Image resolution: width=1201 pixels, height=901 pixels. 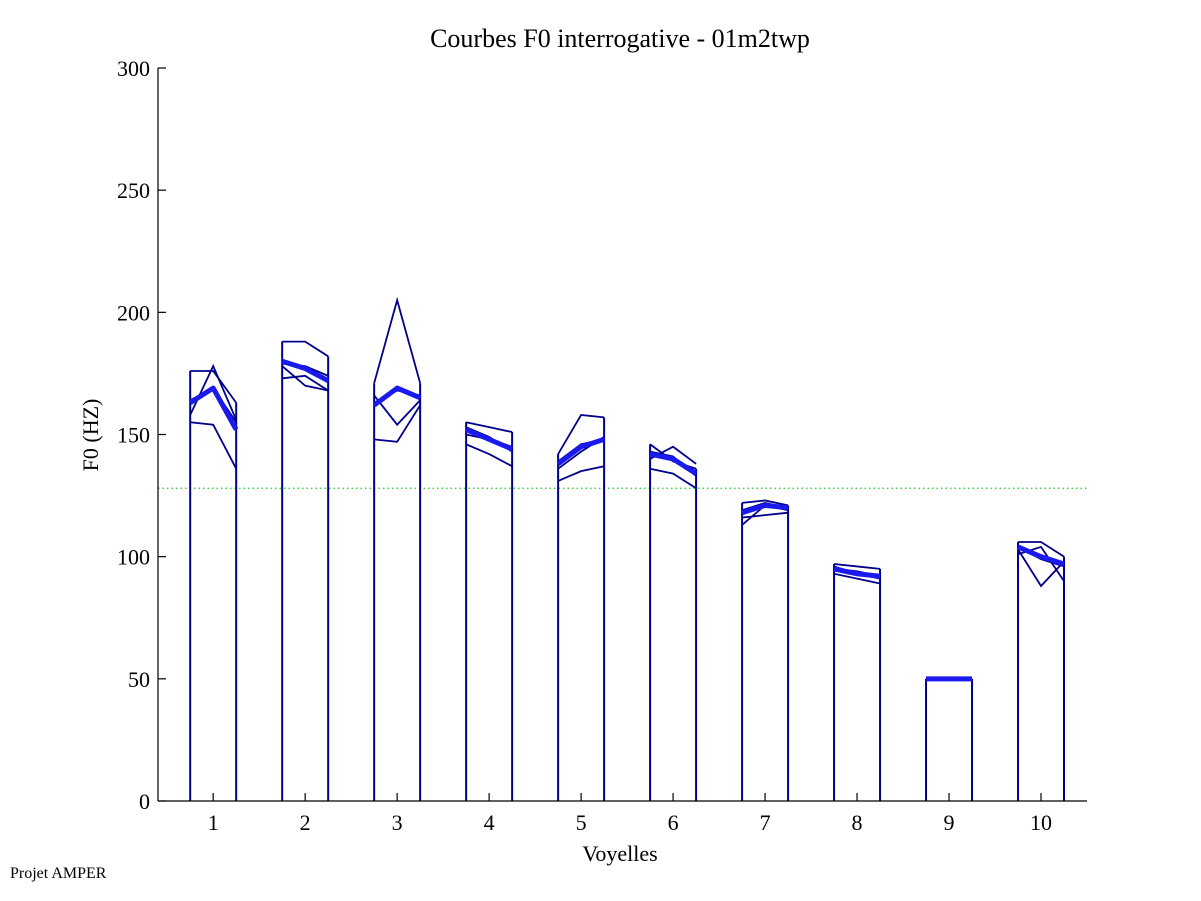 What do you see at coordinates (144, 801) in the screenshot?
I see `y-tick-label: 0` at bounding box center [144, 801].